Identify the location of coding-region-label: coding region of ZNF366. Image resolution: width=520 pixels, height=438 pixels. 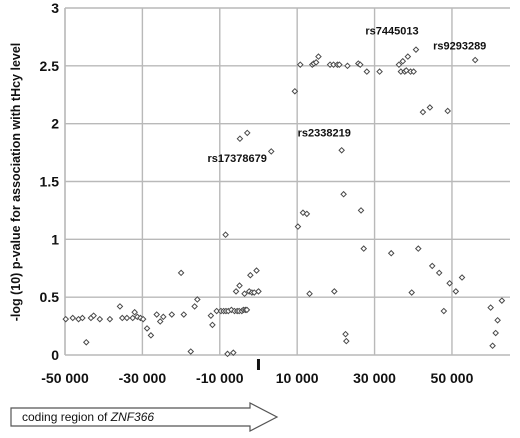
(88, 417).